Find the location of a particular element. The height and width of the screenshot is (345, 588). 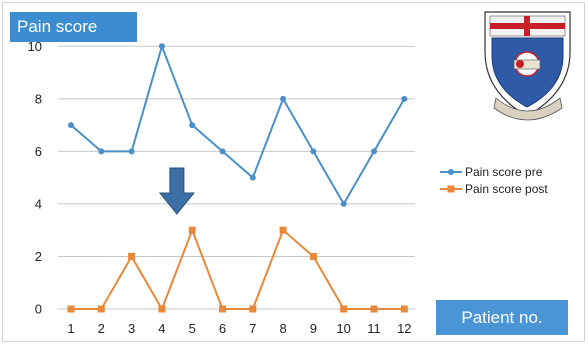

legend-entry: Pain score pre is located at coordinates (491, 172).